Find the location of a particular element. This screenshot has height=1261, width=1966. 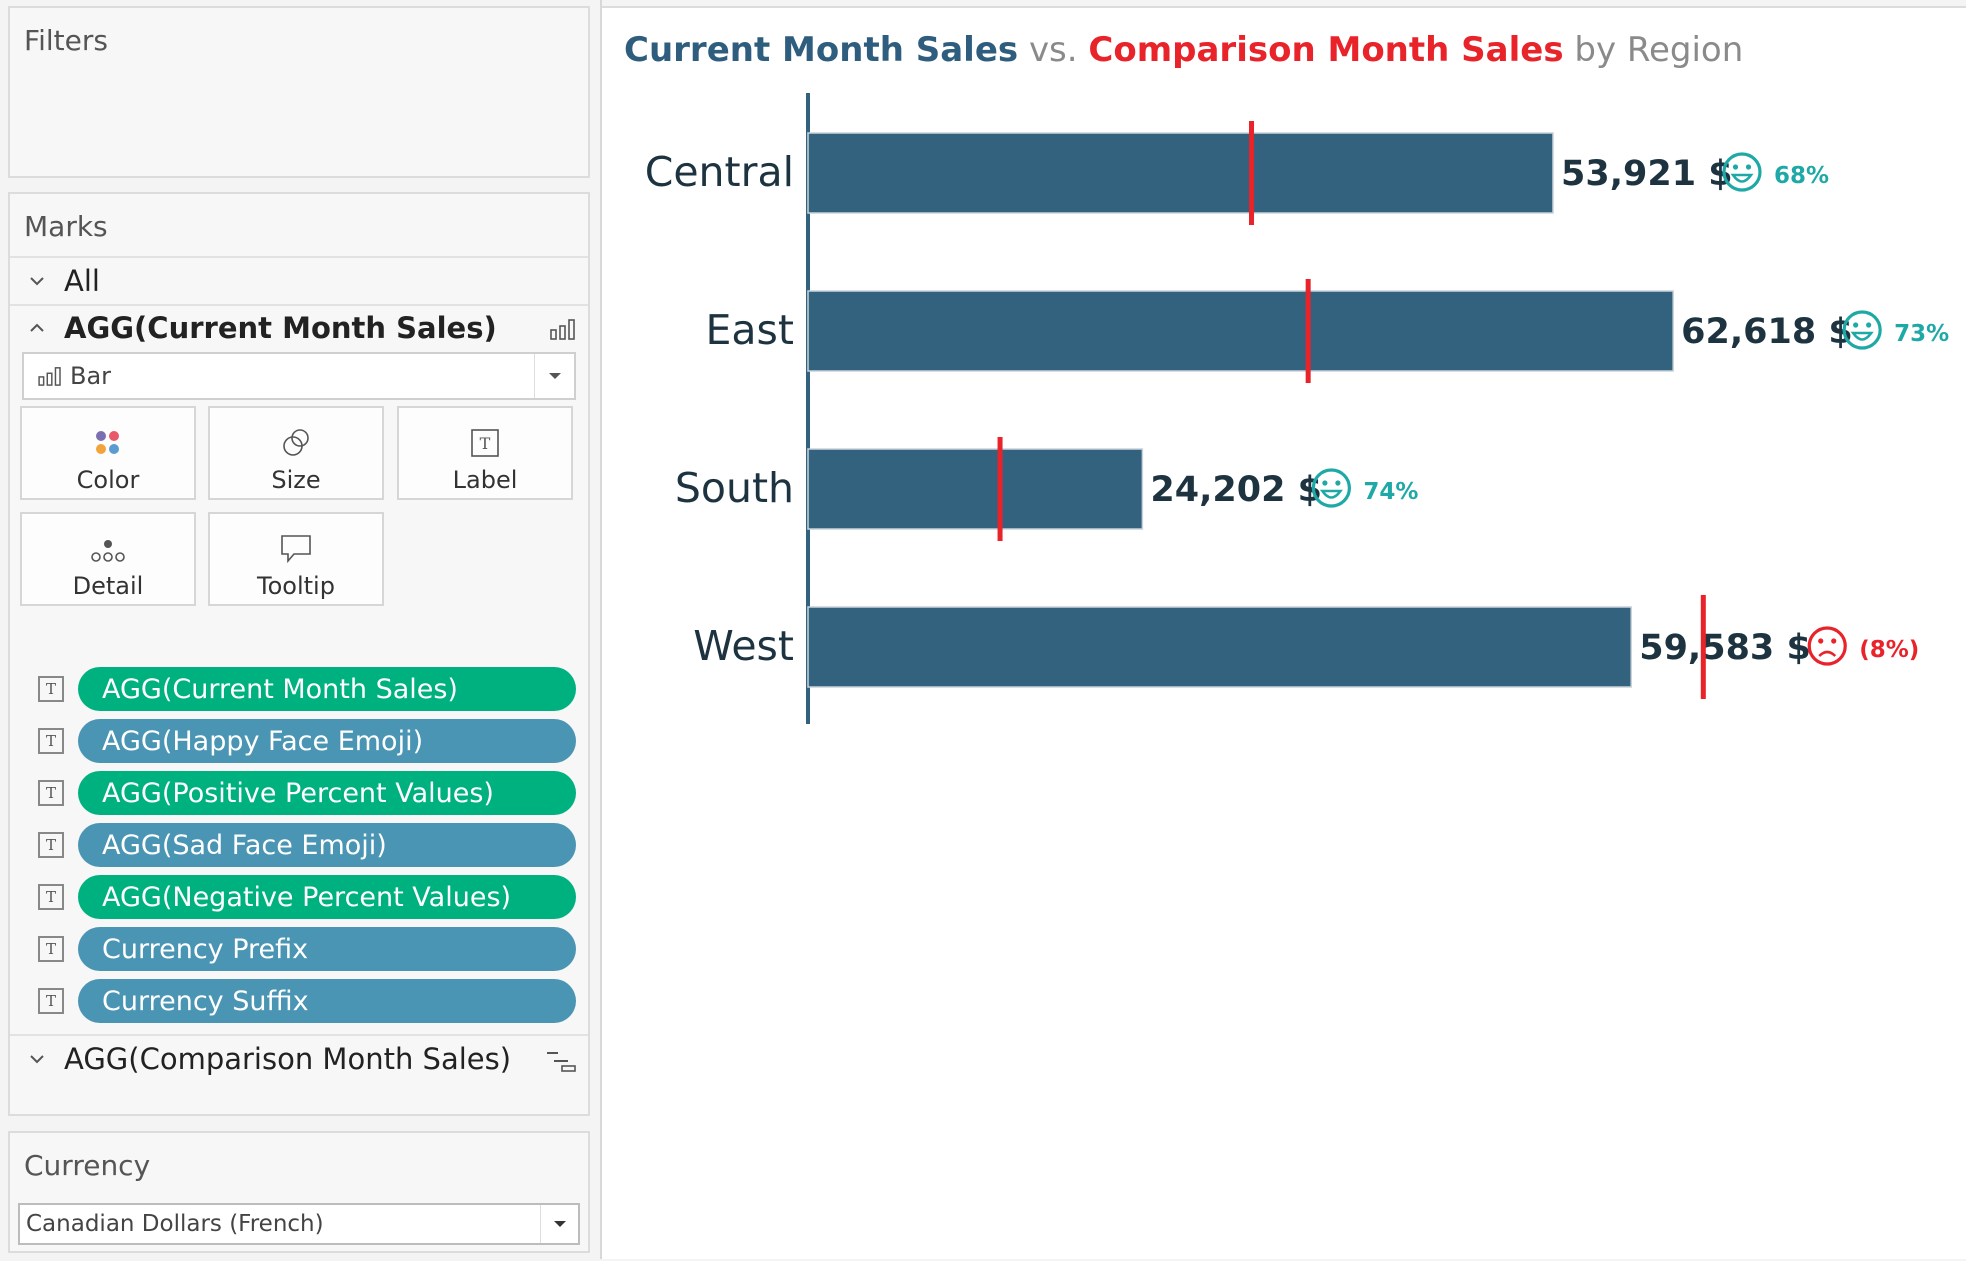

field-pill-row: T Currency Suffix is located at coordinates (299, 1001).